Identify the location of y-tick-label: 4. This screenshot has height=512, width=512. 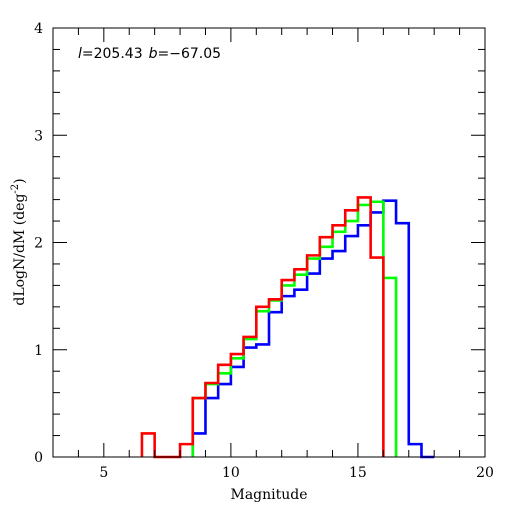
(38, 29).